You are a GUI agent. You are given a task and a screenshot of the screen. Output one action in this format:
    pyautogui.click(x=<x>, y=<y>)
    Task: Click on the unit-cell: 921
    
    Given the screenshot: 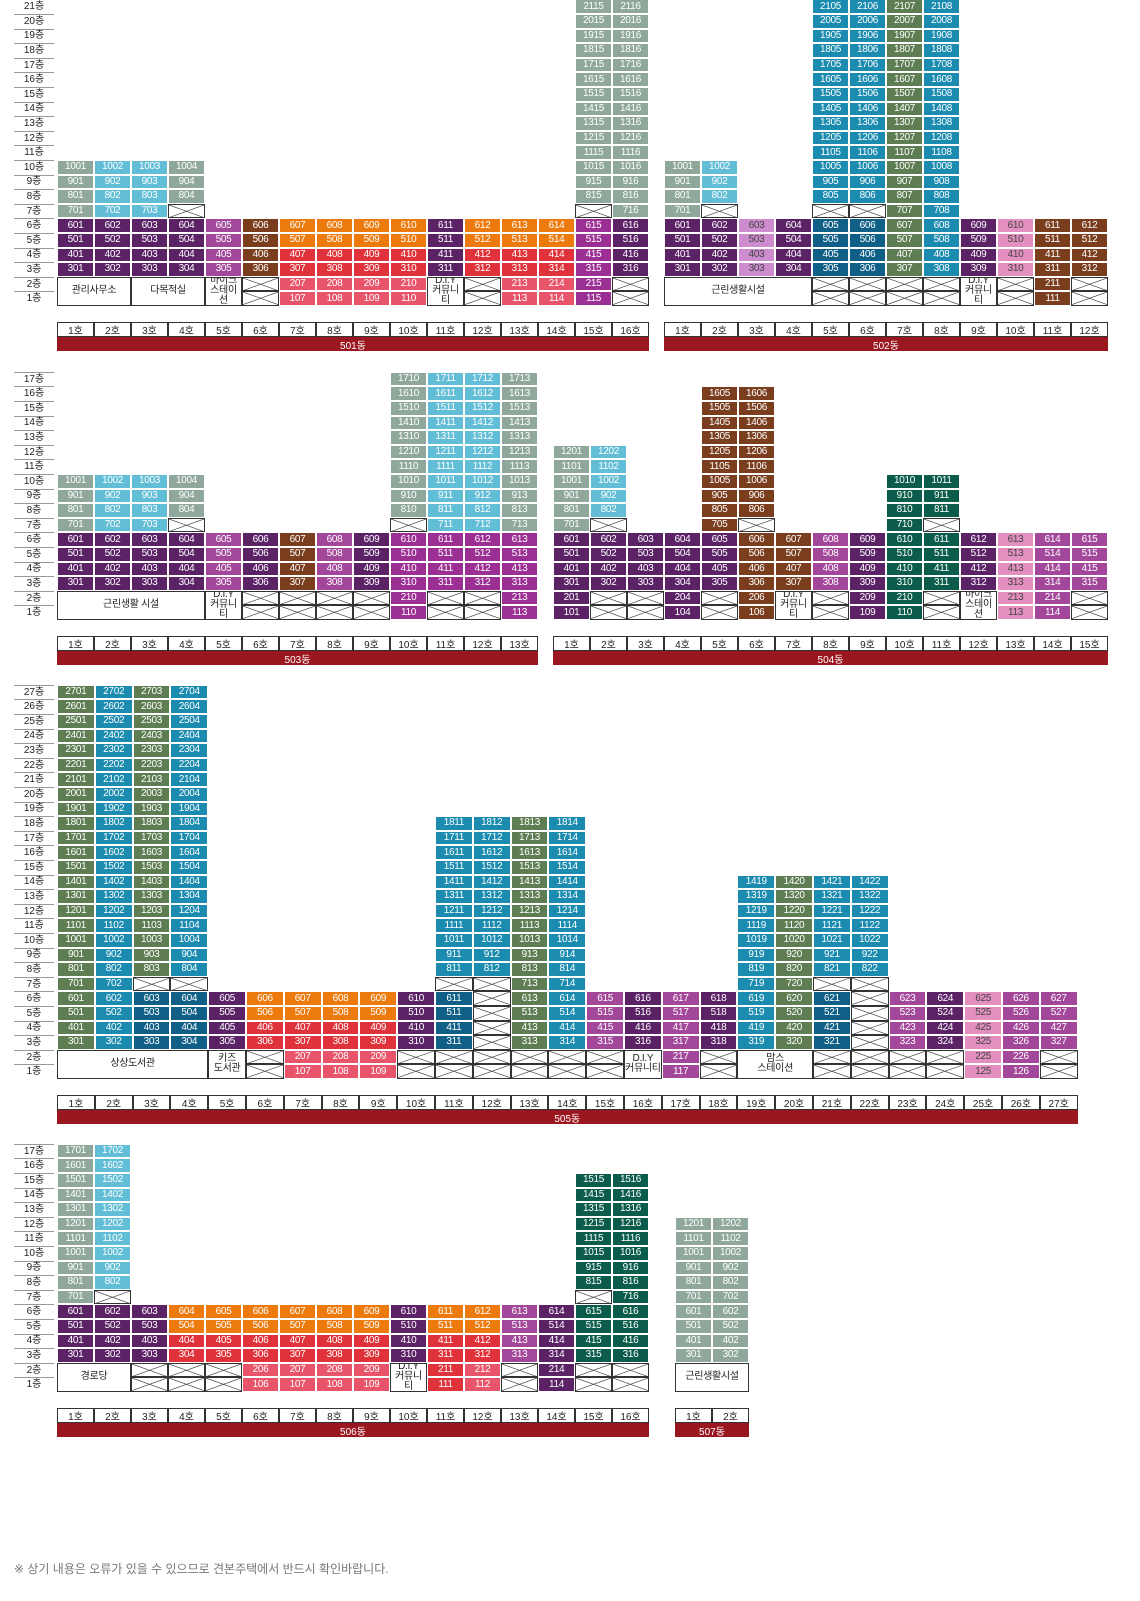 What is the action you would take?
    pyautogui.click(x=832, y=955)
    